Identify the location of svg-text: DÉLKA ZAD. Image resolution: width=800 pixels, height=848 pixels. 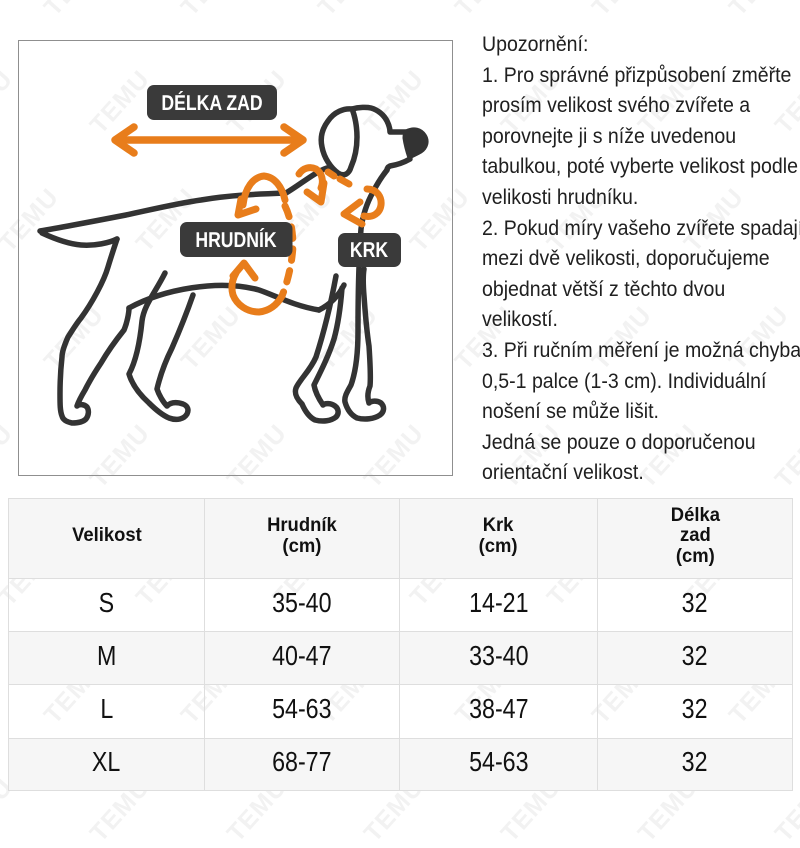
(211, 102).